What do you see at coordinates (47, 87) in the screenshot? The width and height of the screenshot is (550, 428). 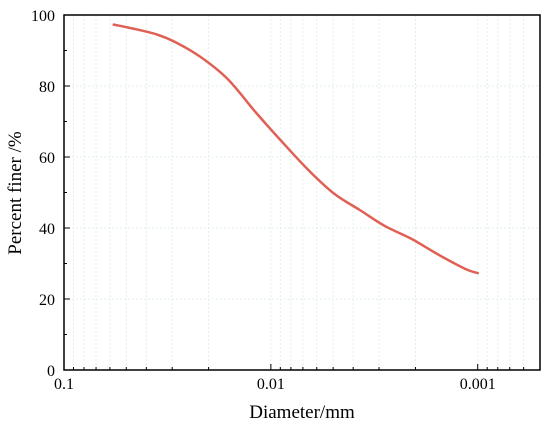 I see `y-tick-label: 80` at bounding box center [47, 87].